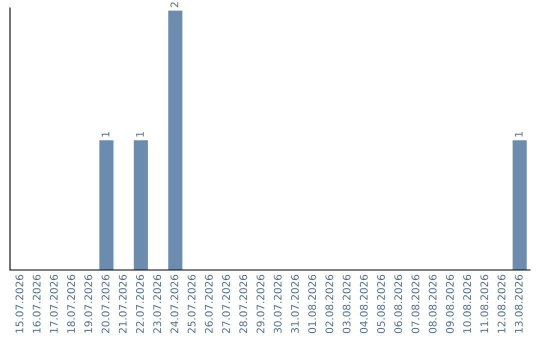 This screenshot has height=340, width=540. What do you see at coordinates (140, 304) in the screenshot?
I see `x-tick-label: 22.07.2026` at bounding box center [140, 304].